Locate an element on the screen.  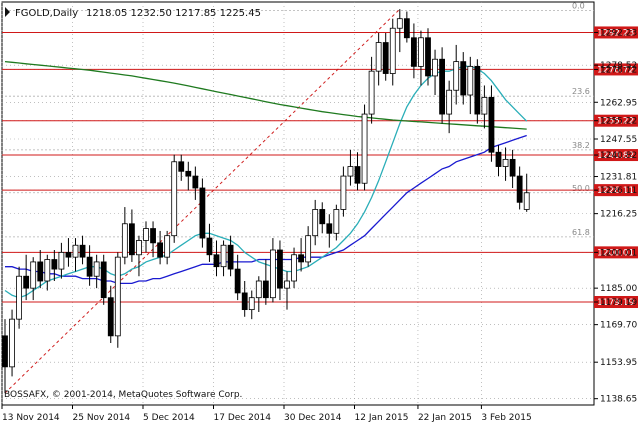
ohlc-values: 1218.05 1232.50 1217.85 1225.45 is located at coordinates (173, 13).